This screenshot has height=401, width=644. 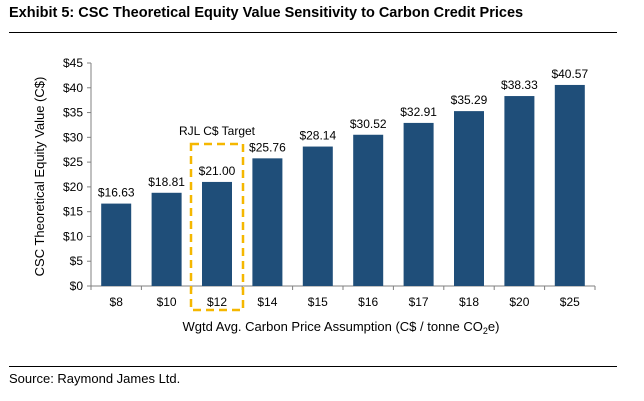 What do you see at coordinates (217, 302) in the screenshot?
I see `x-category-label: $12` at bounding box center [217, 302].